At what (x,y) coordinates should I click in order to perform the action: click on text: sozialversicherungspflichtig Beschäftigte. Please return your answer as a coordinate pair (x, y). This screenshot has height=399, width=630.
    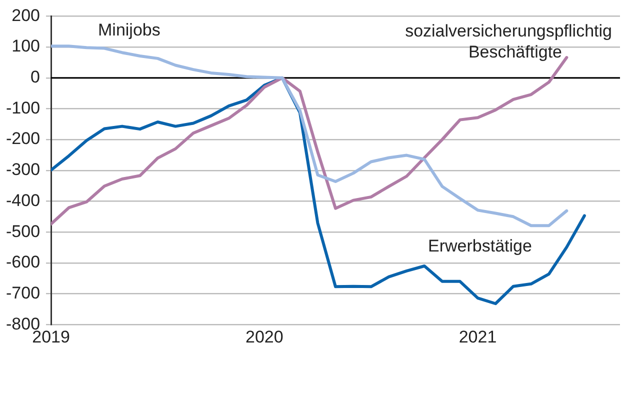
    Looking at the image, I should click on (508, 42).